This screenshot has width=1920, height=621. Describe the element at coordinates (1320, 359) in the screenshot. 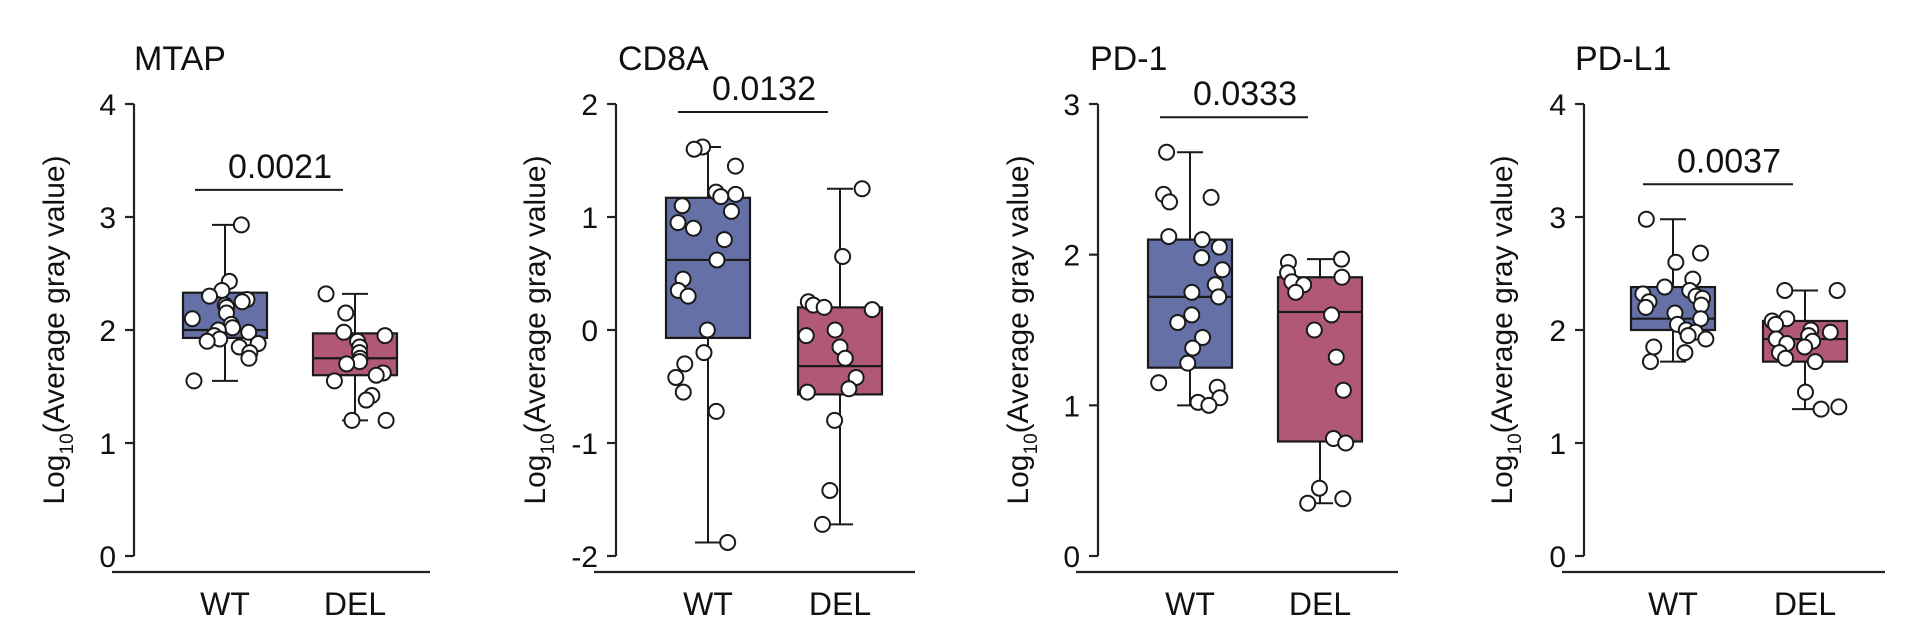

I see `box-iqr` at that location.